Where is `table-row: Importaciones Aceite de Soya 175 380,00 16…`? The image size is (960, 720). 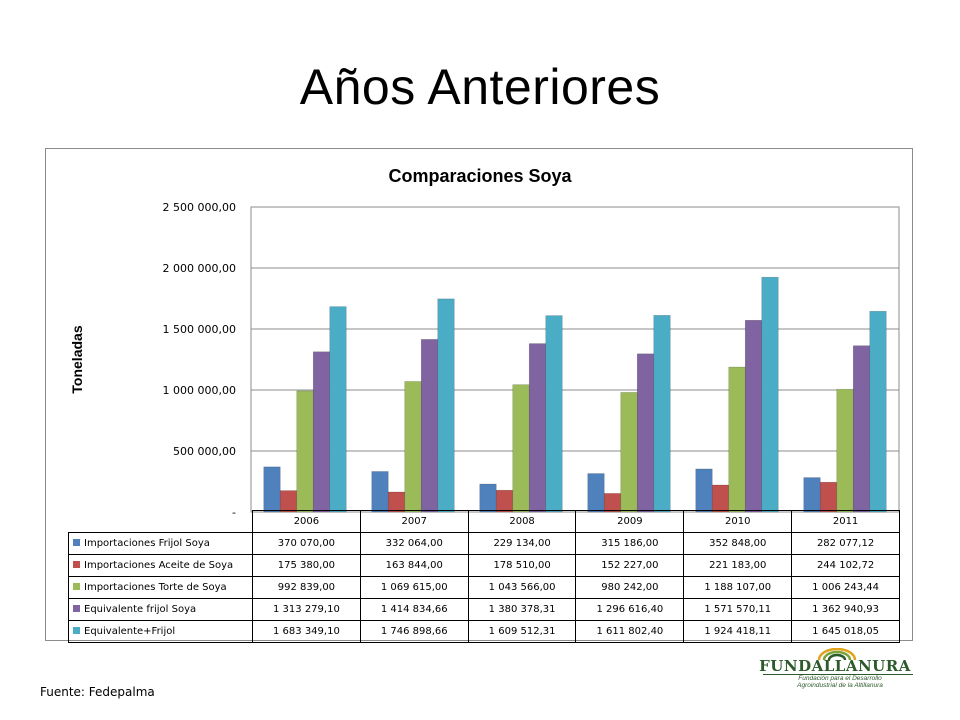 table-row: Importaciones Aceite de Soya 175 380,00 16… is located at coordinates (484, 565).